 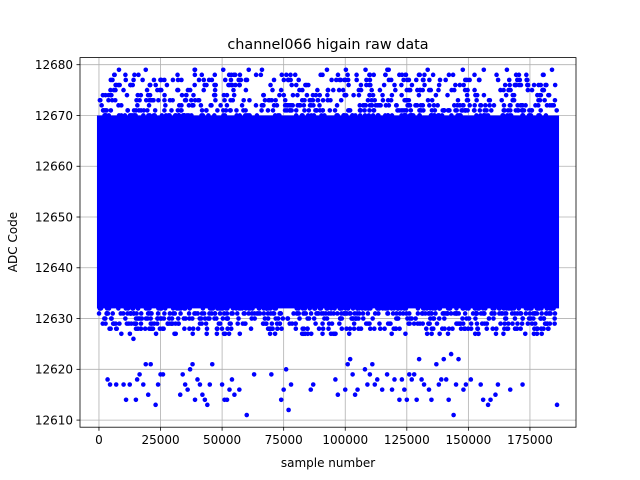 What do you see at coordinates (54, 167) in the screenshot?
I see `y-tick-label: 12660` at bounding box center [54, 167].